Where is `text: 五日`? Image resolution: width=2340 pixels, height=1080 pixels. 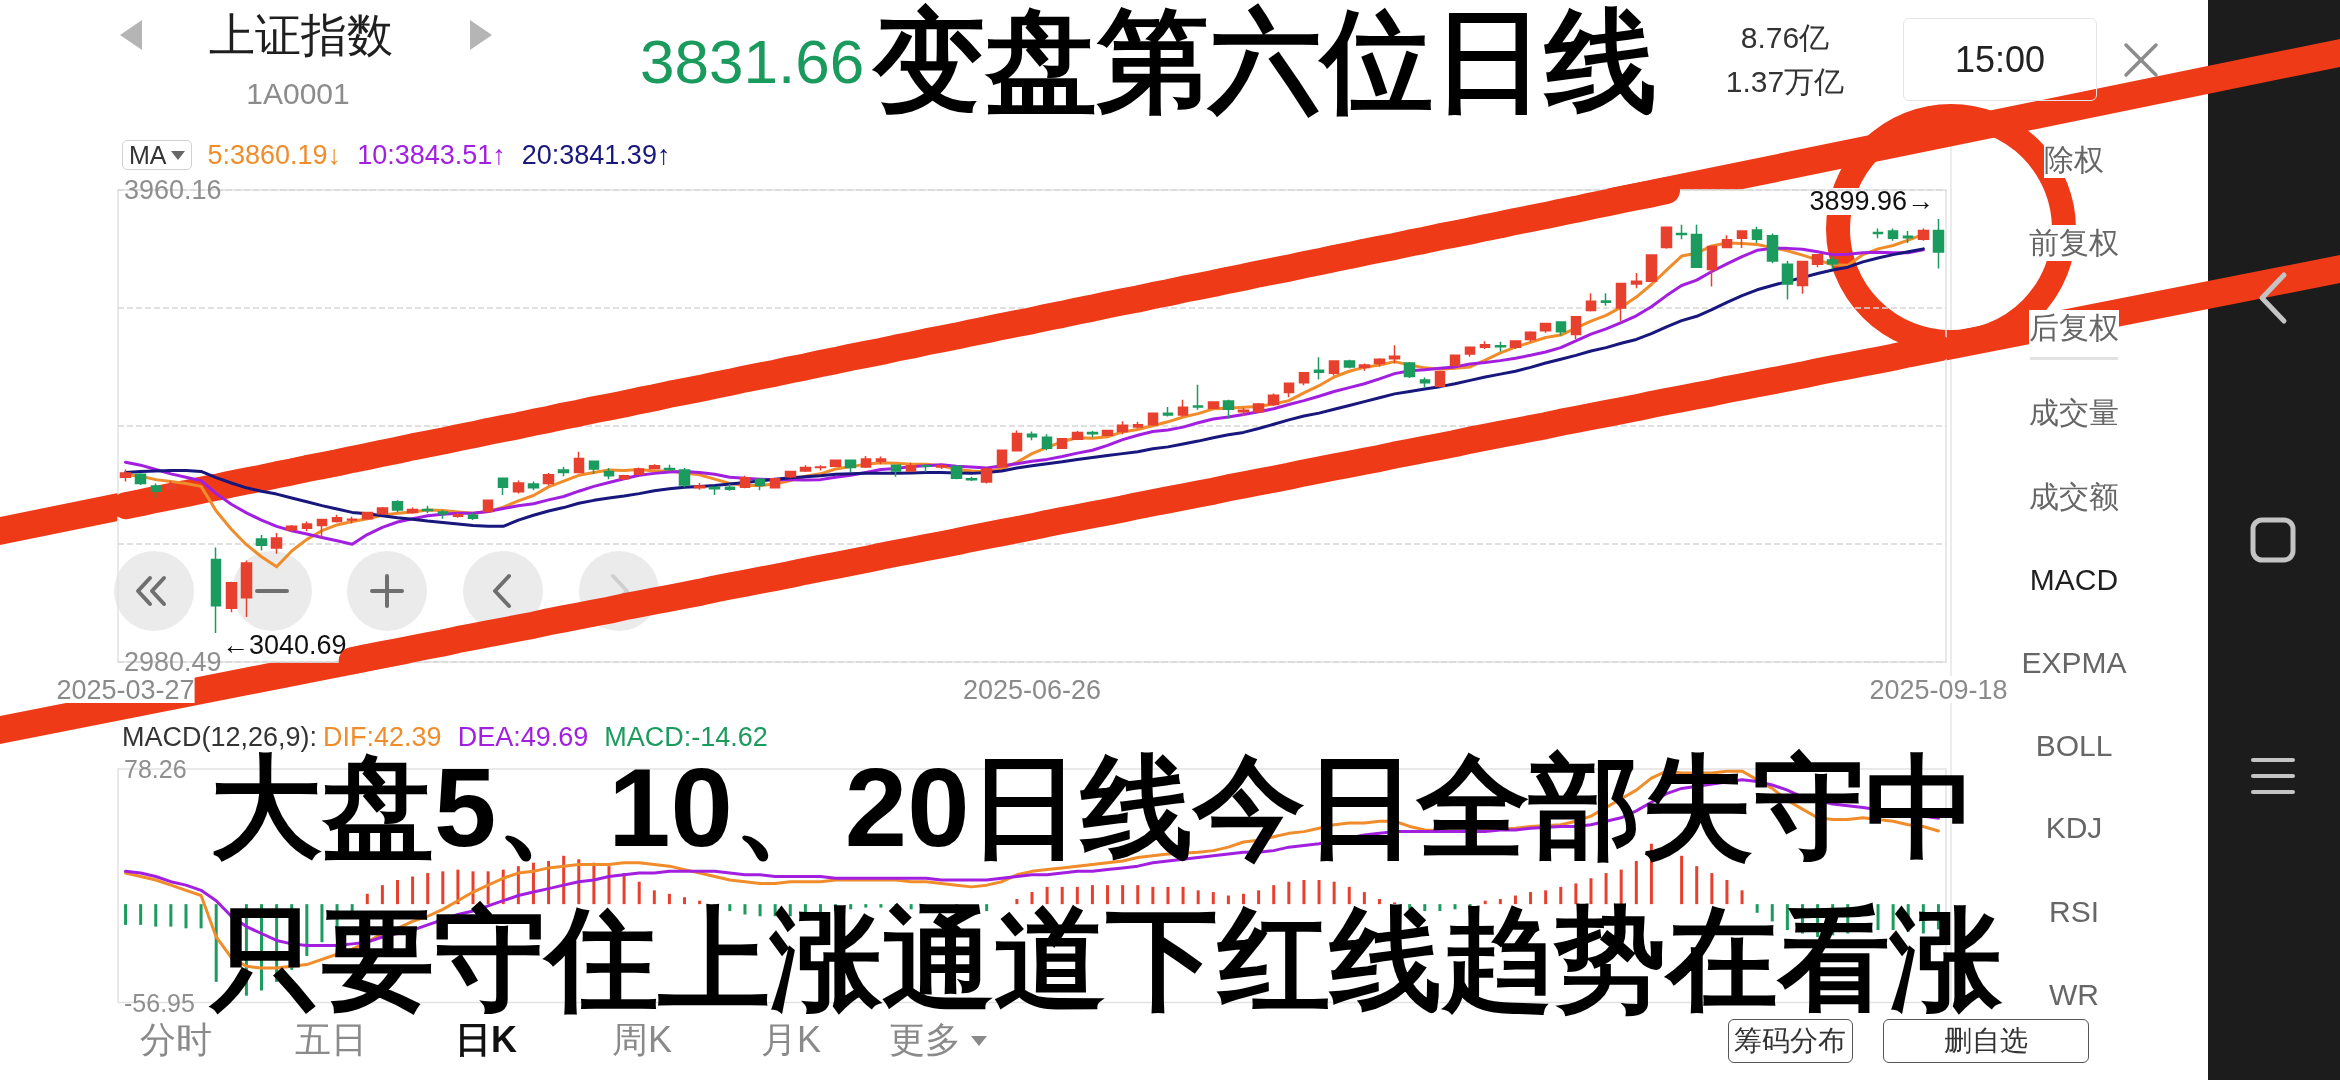
text: 五日 is located at coordinates (331, 1040).